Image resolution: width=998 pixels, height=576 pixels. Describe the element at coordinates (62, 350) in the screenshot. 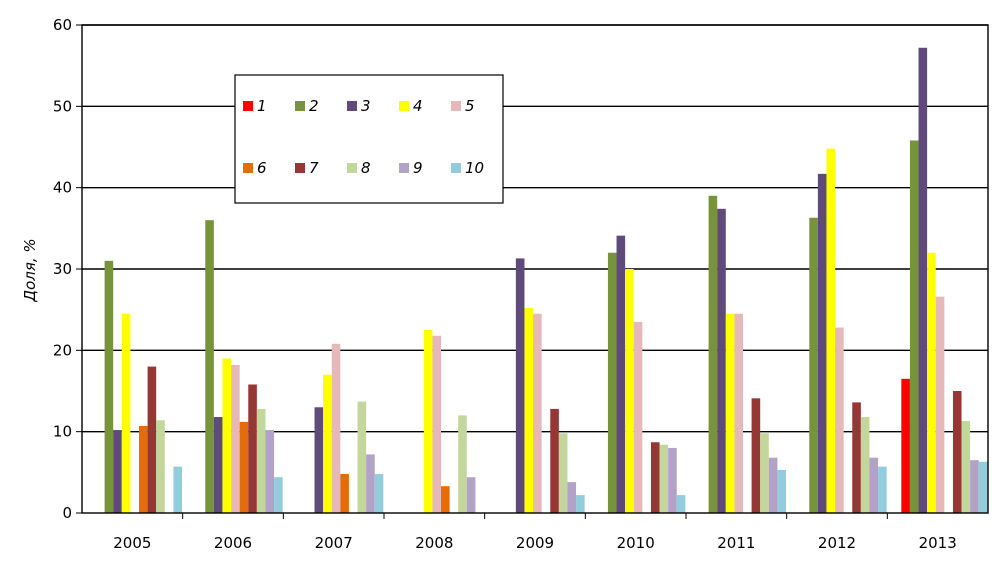

I see `y-tick-label: 20` at that location.